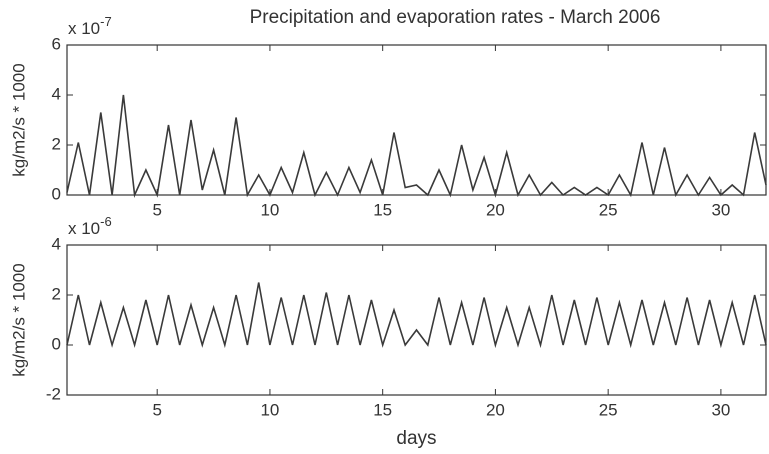 The height and width of the screenshot is (454, 769). I want to click on data-line, so click(416, 315).